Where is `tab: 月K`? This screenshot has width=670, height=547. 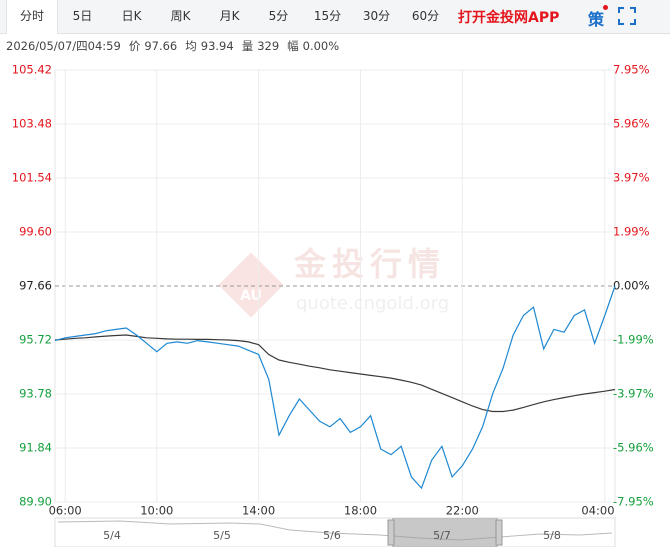
tab: 月K is located at coordinates (229, 16).